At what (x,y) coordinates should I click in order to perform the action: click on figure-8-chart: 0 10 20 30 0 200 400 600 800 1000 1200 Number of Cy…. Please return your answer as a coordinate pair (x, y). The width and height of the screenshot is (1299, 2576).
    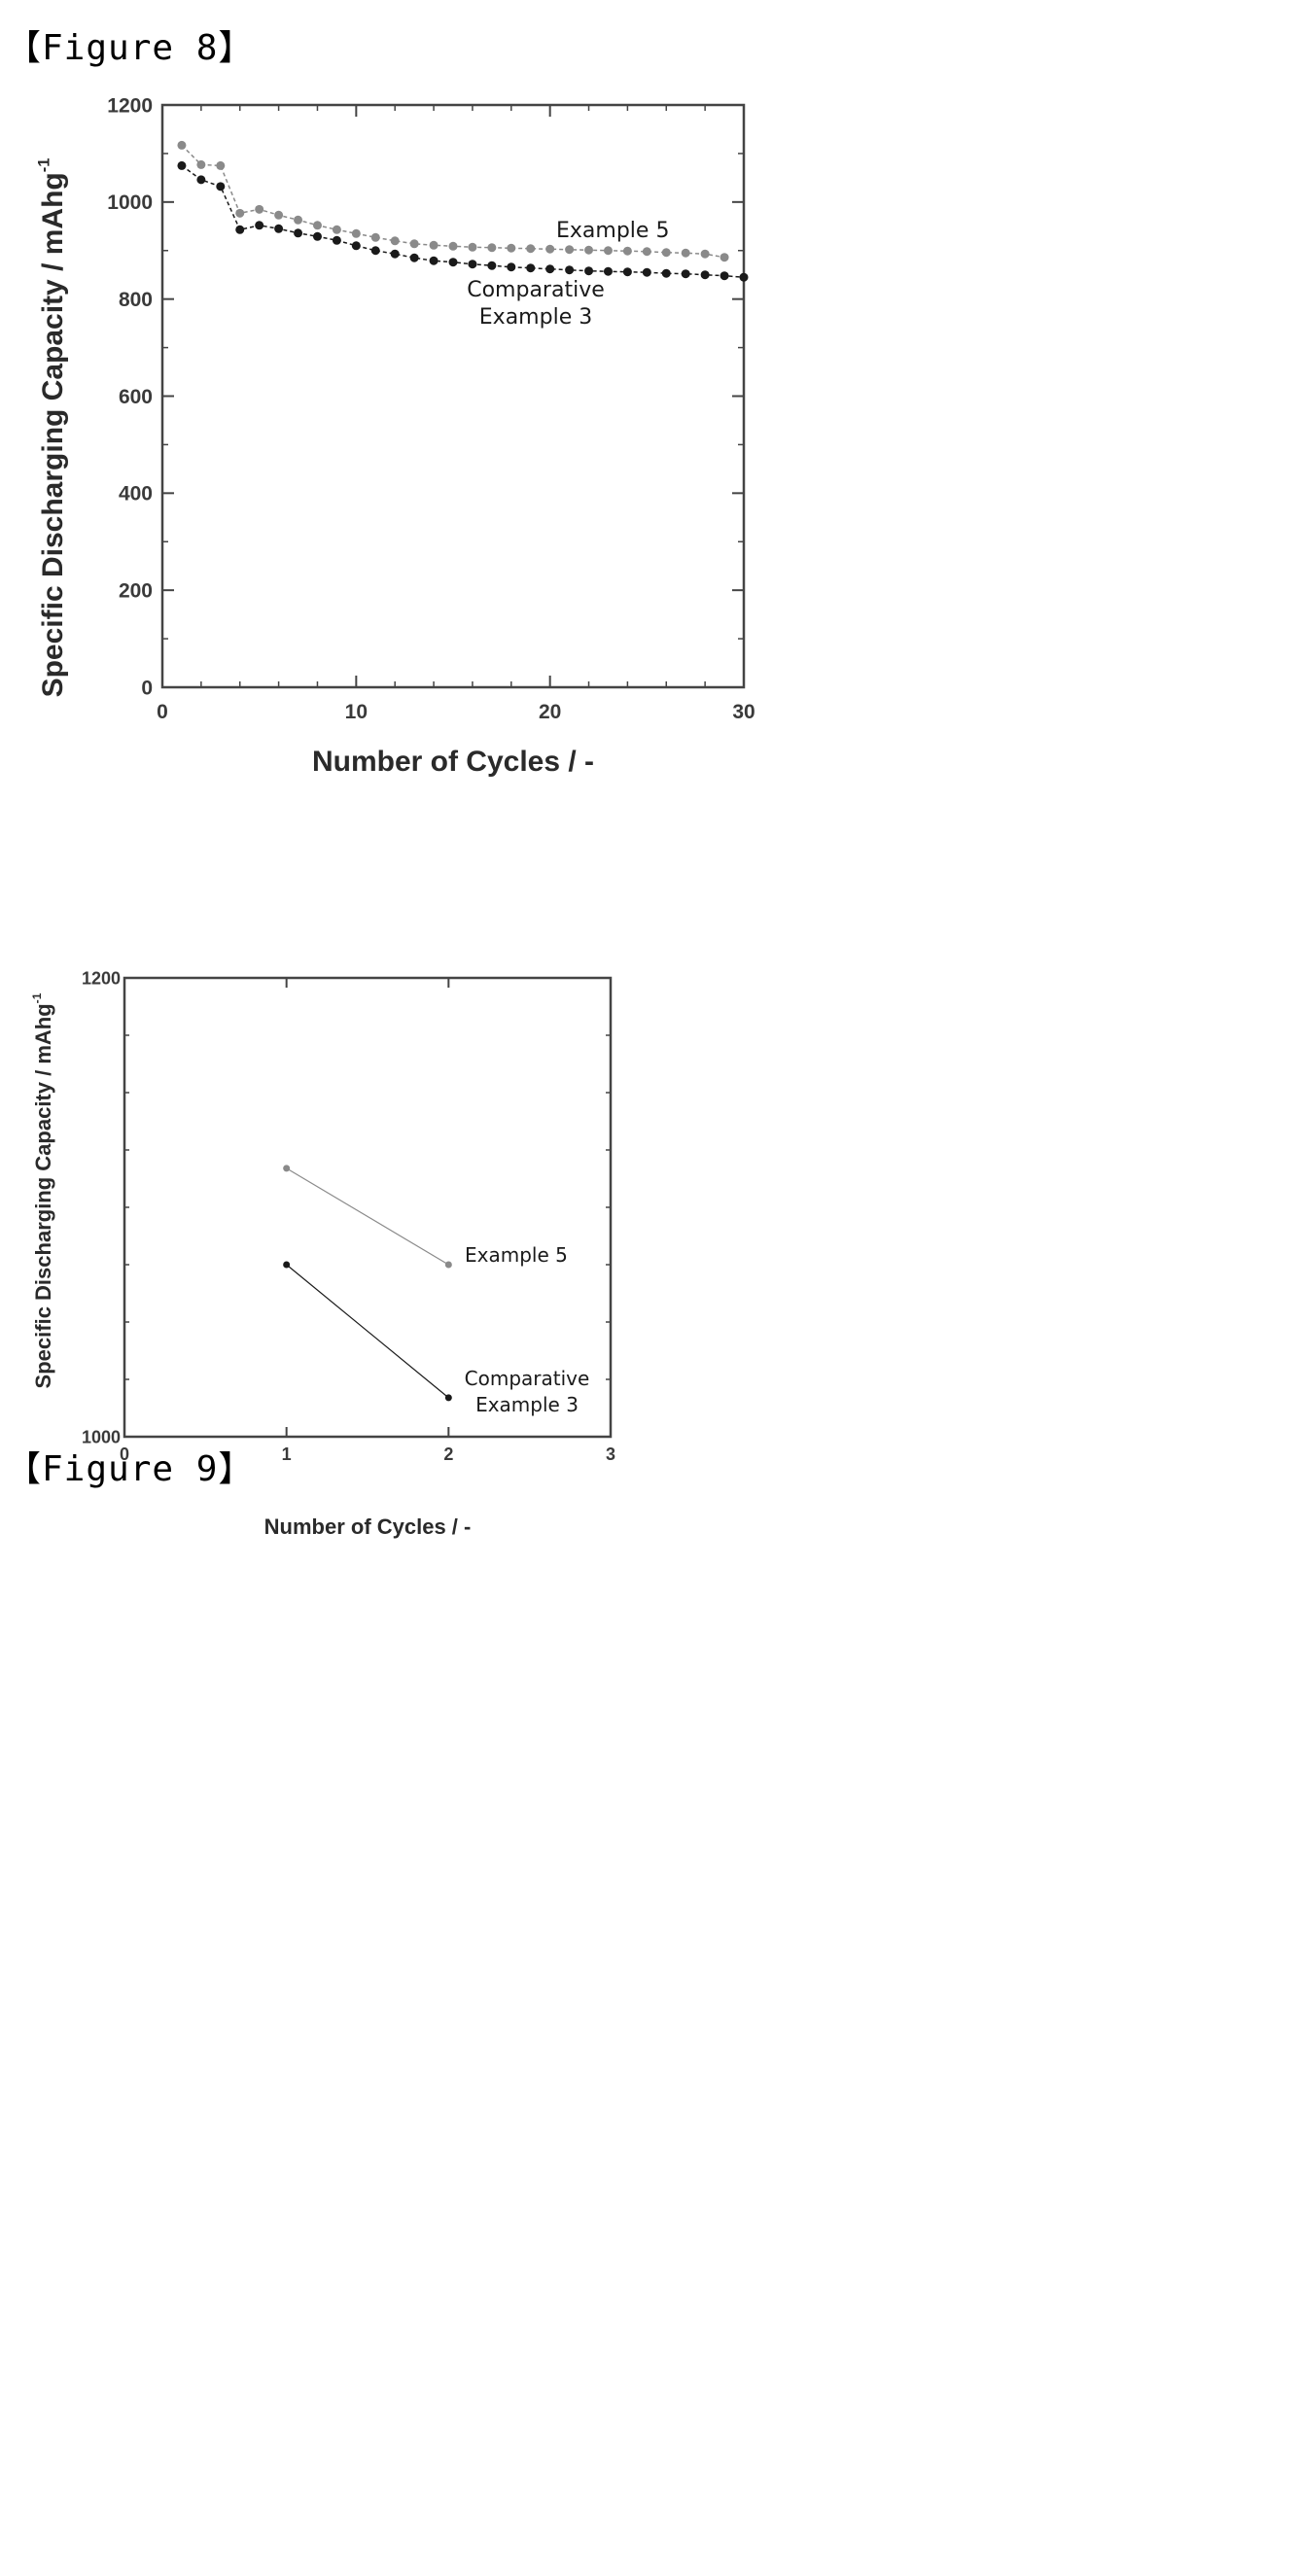
    Looking at the image, I should click on (395, 436).